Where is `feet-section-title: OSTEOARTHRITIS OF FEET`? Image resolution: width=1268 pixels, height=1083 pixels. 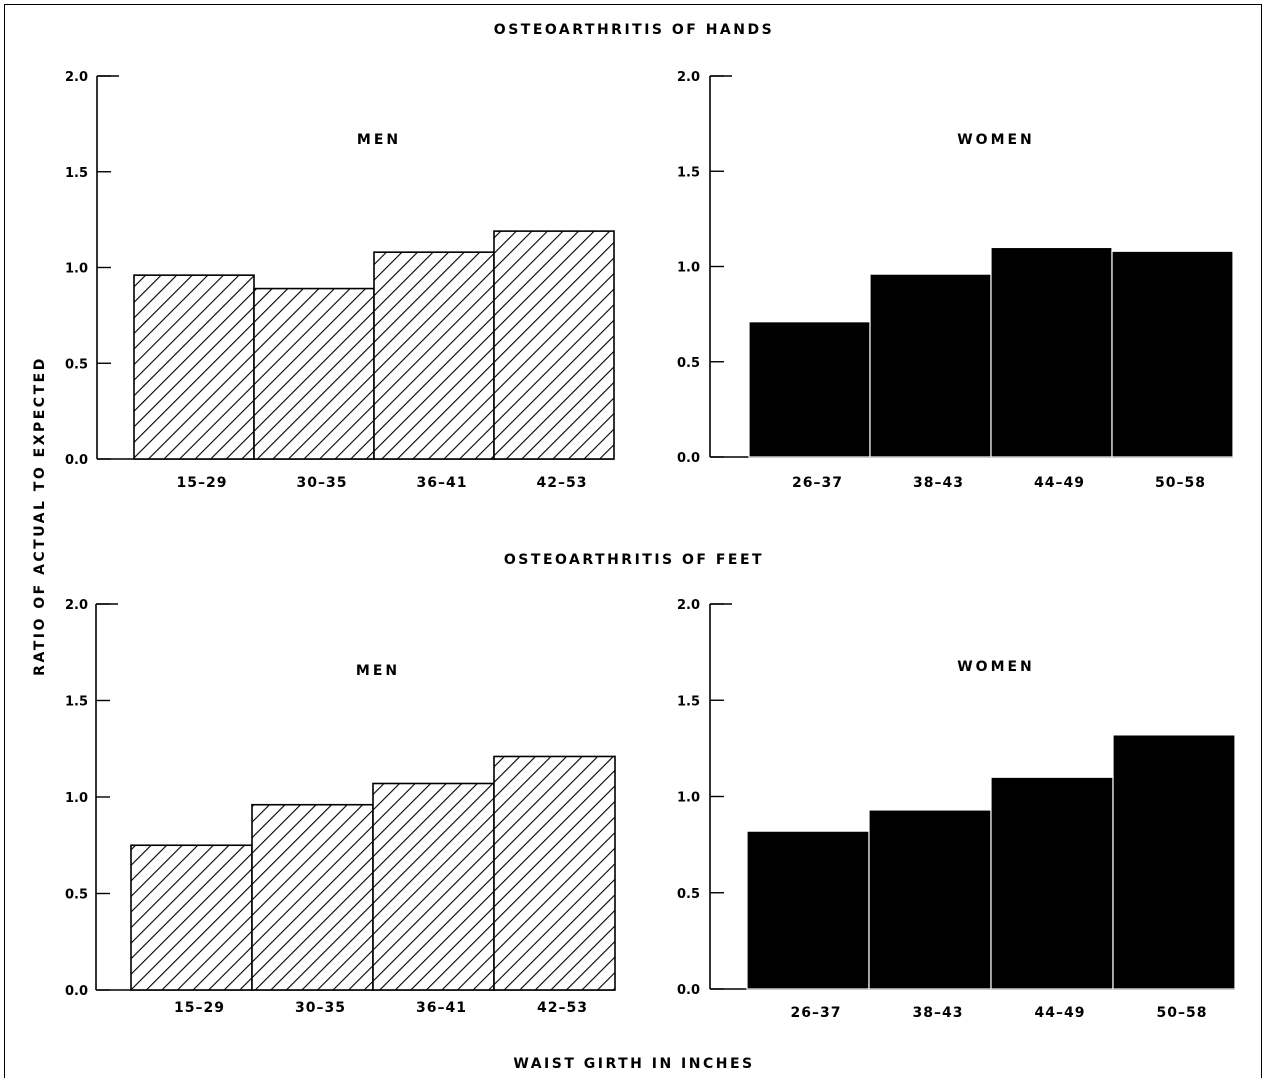
feet-section-title: OSTEOARTHRITIS OF FEET is located at coordinates (634, 560).